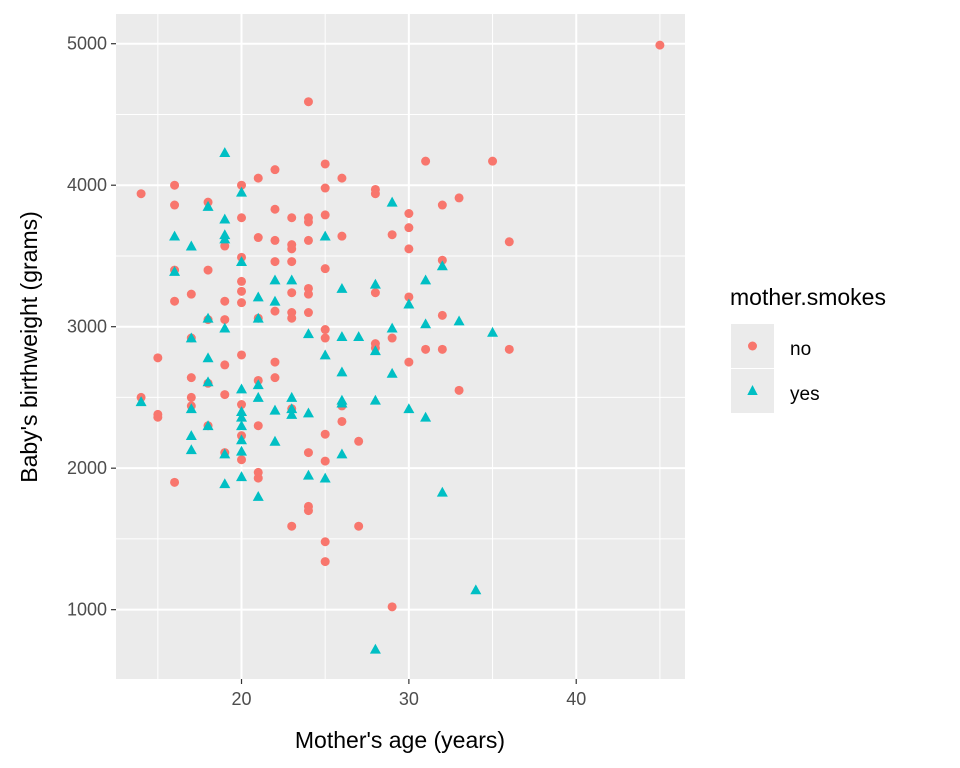  I want to click on y-axis-title: Baby's birthweight (grams), so click(29, 347).